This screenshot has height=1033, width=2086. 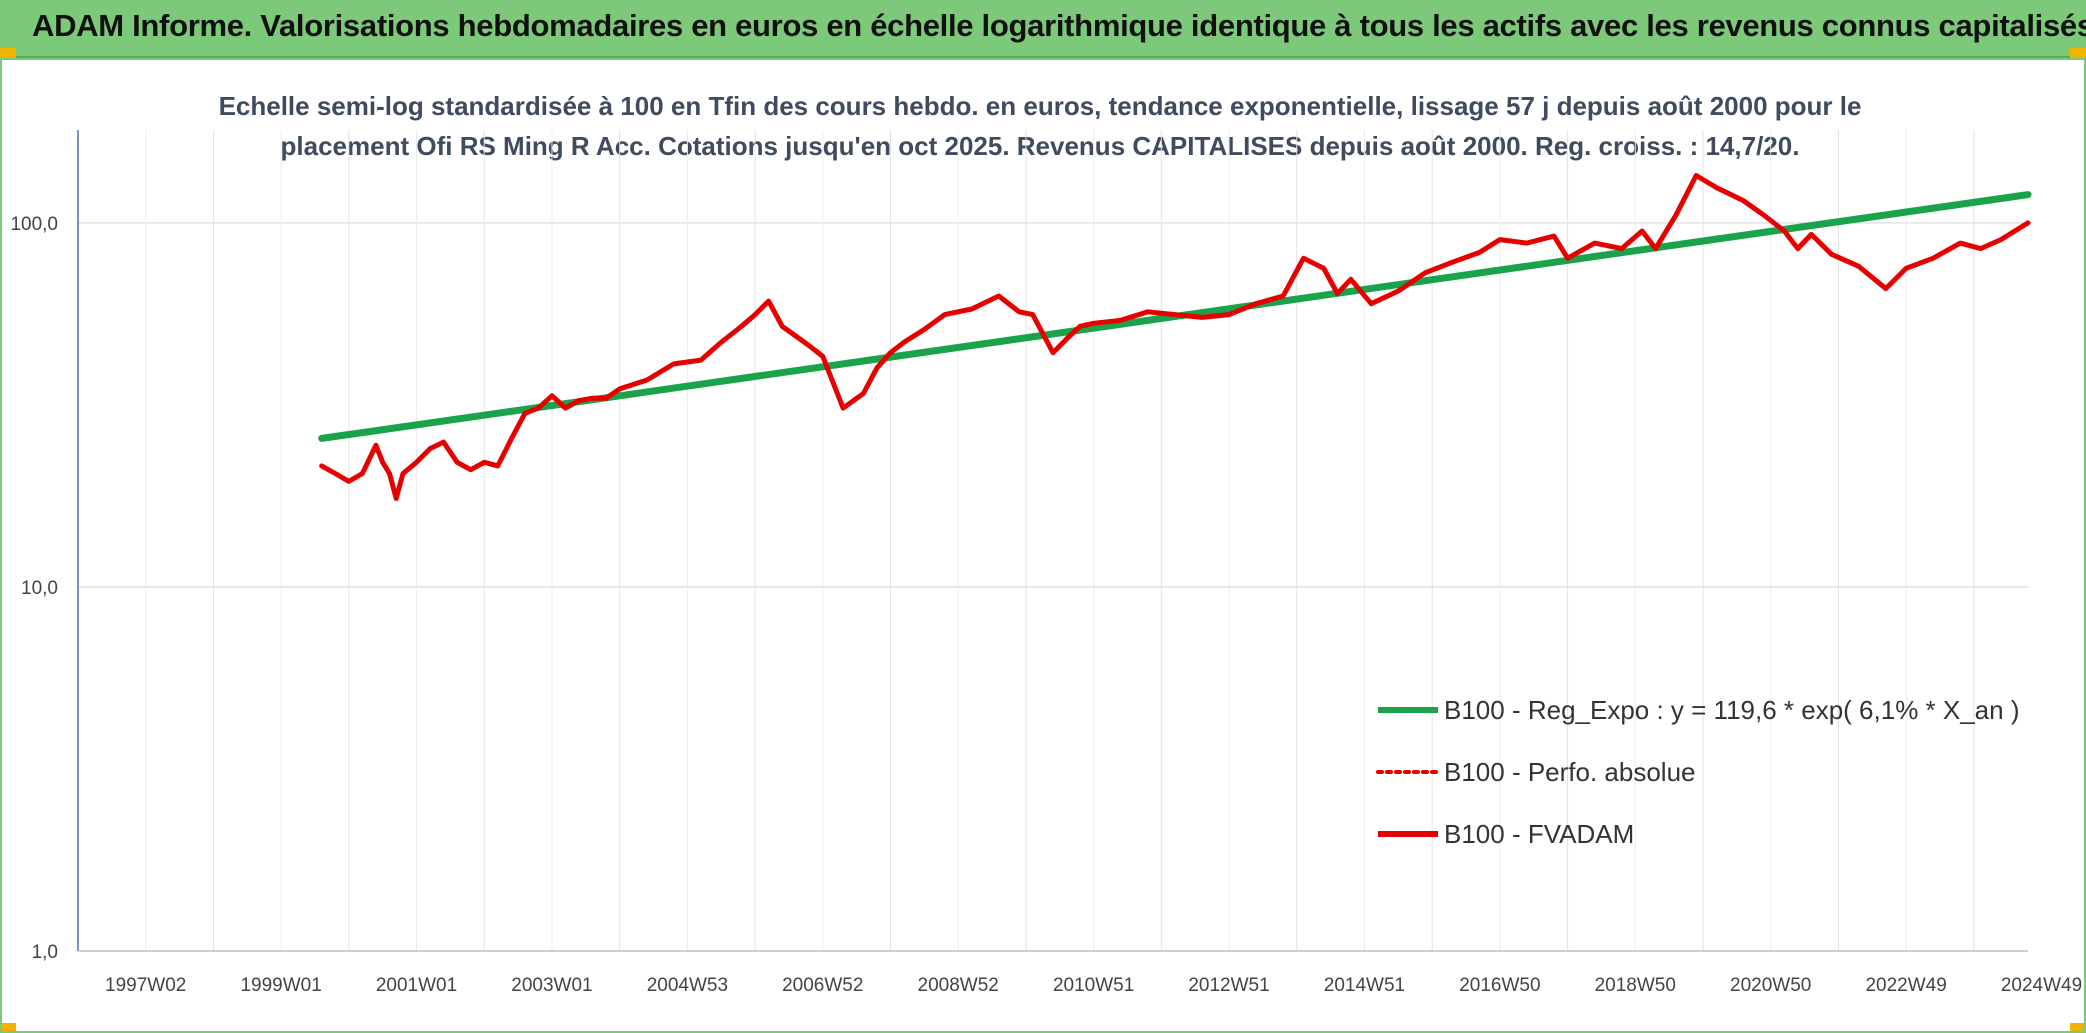 What do you see at coordinates (39, 588) in the screenshot?
I see `y-tick-label: 10,0` at bounding box center [39, 588].